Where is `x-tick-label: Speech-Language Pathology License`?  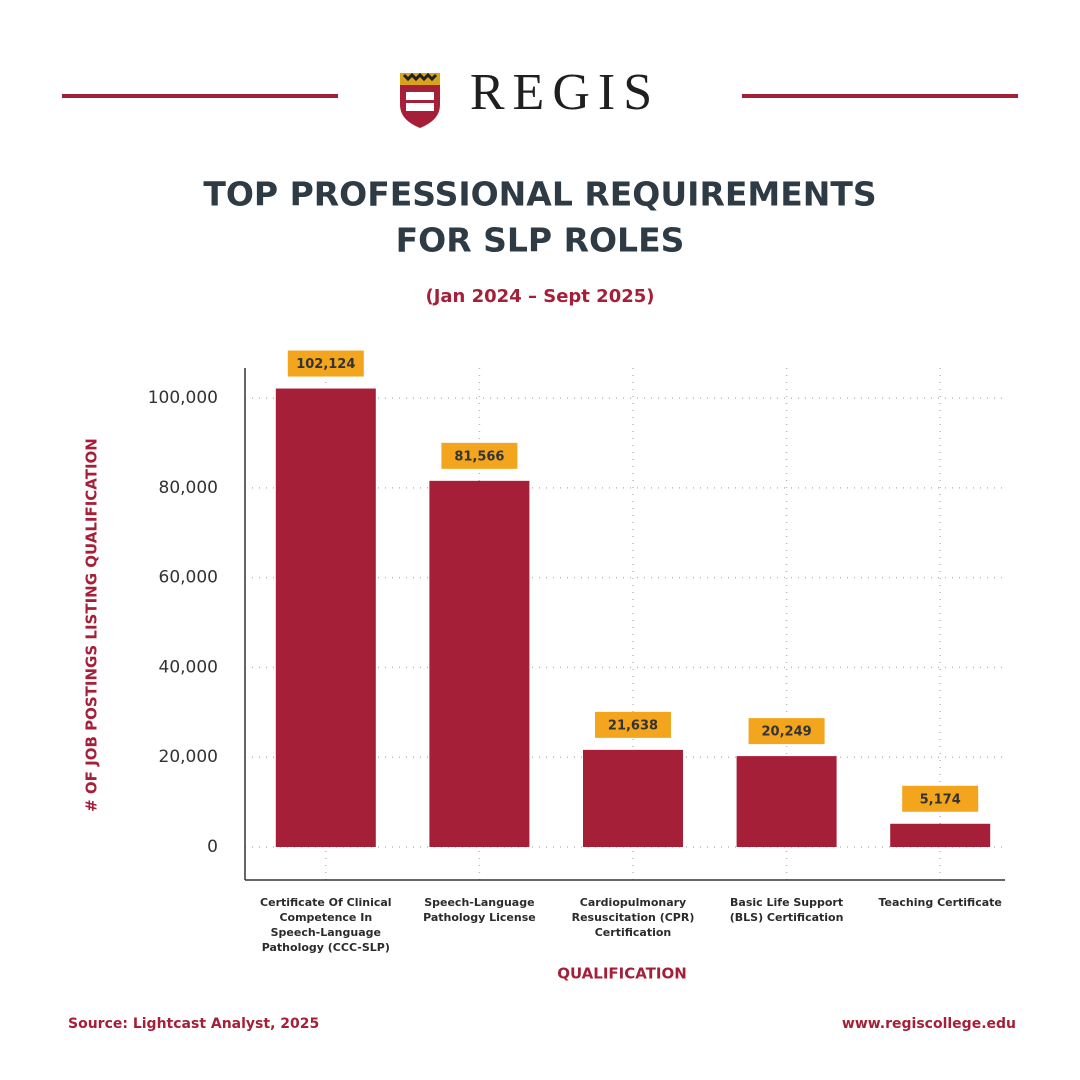
x-tick-label: Speech-Language Pathology License is located at coordinates (479, 910).